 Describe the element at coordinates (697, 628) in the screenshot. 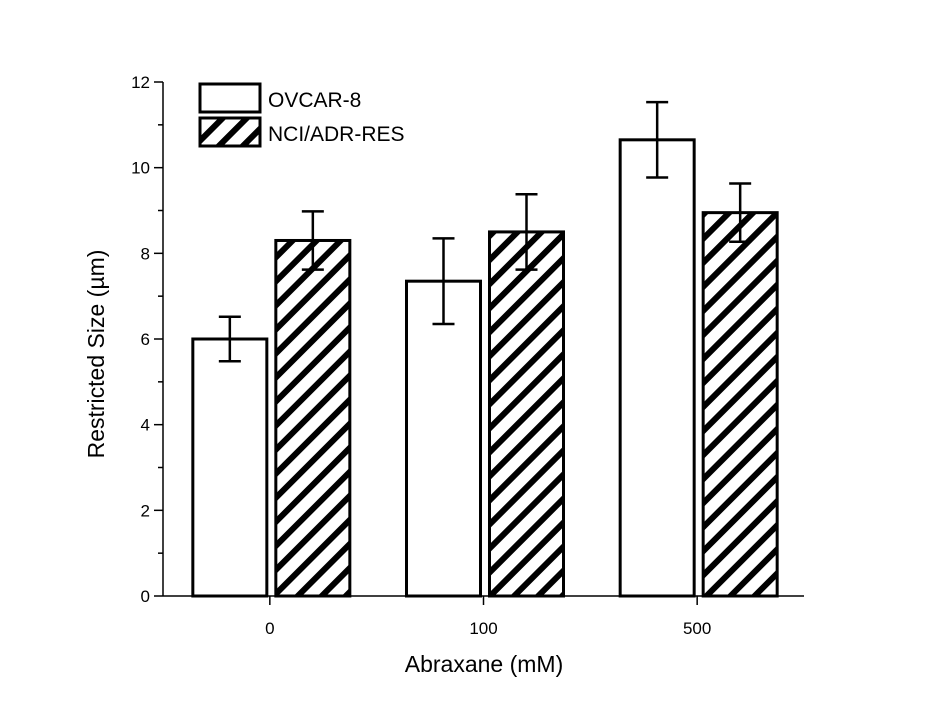

I see `x-tick-label: 500` at that location.